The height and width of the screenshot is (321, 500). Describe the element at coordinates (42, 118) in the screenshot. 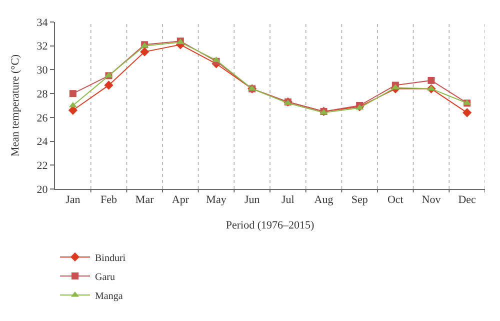

I see `y-tick-label: 26` at that location.